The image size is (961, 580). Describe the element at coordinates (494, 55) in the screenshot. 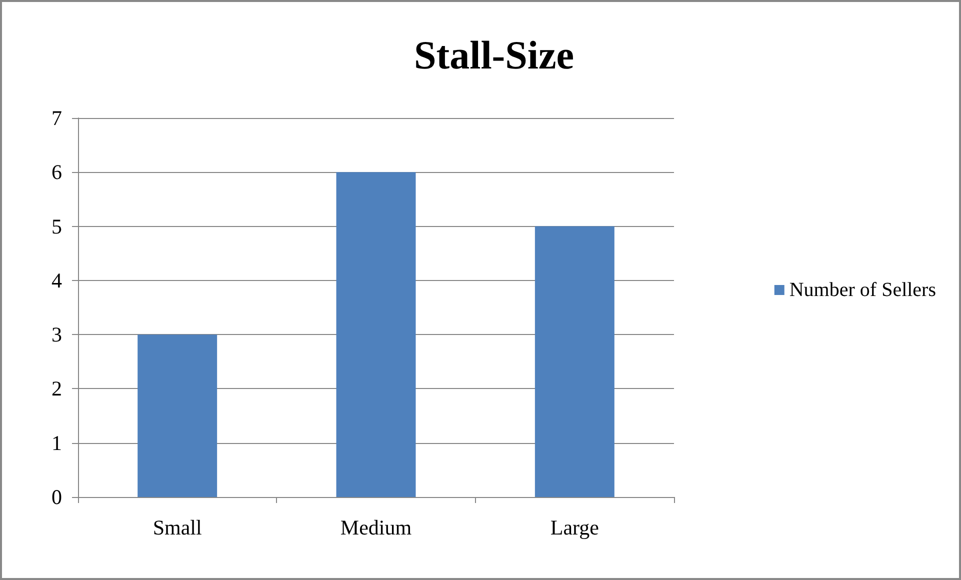

I see `chart-title: Stall-Size` at that location.